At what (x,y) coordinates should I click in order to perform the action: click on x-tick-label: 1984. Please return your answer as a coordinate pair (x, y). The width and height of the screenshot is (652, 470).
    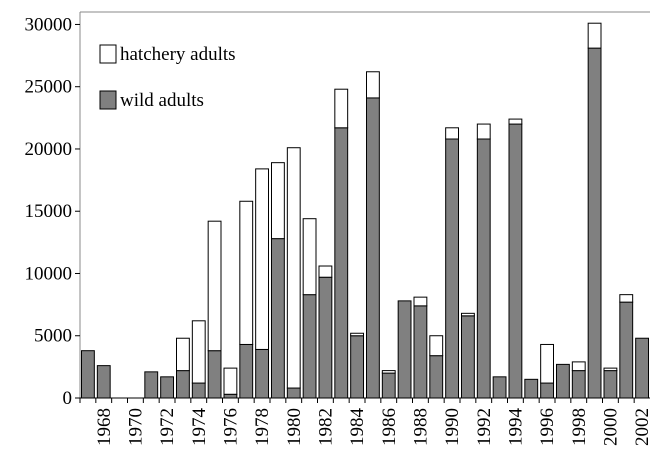
    Looking at the image, I should click on (357, 427).